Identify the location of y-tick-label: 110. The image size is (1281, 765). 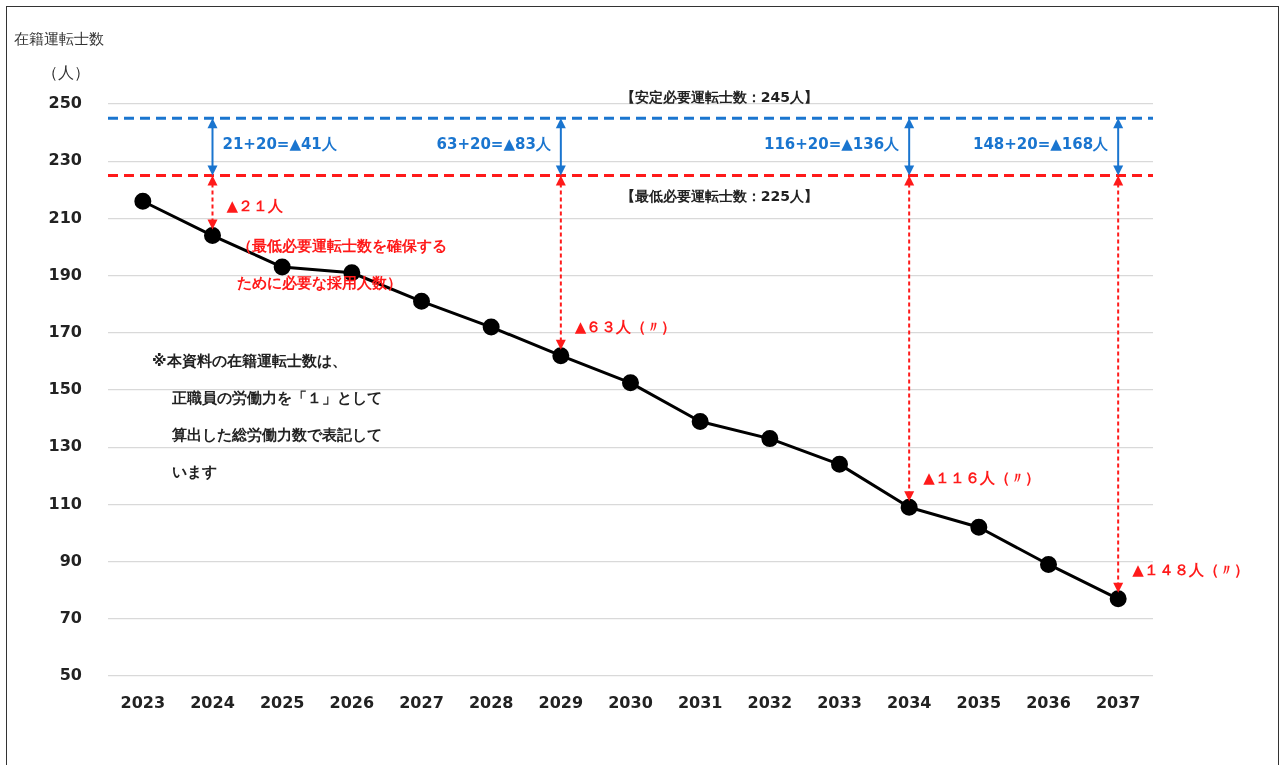
(65, 503).